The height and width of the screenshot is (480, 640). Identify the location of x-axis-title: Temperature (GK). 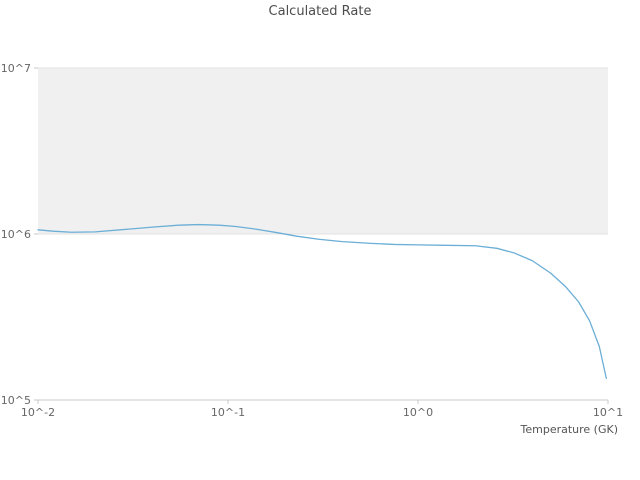
(569, 429).